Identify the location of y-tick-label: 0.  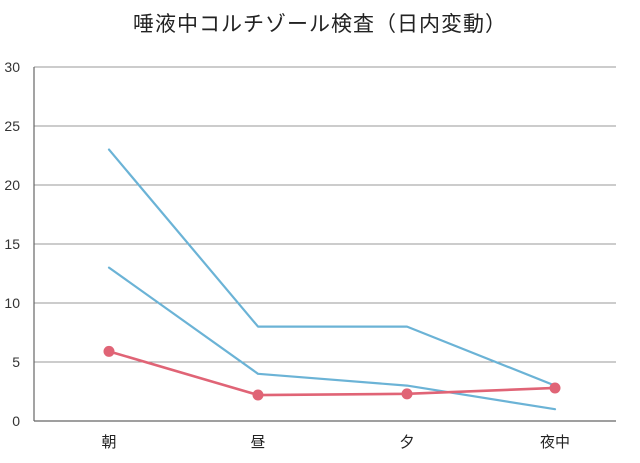
(16, 421).